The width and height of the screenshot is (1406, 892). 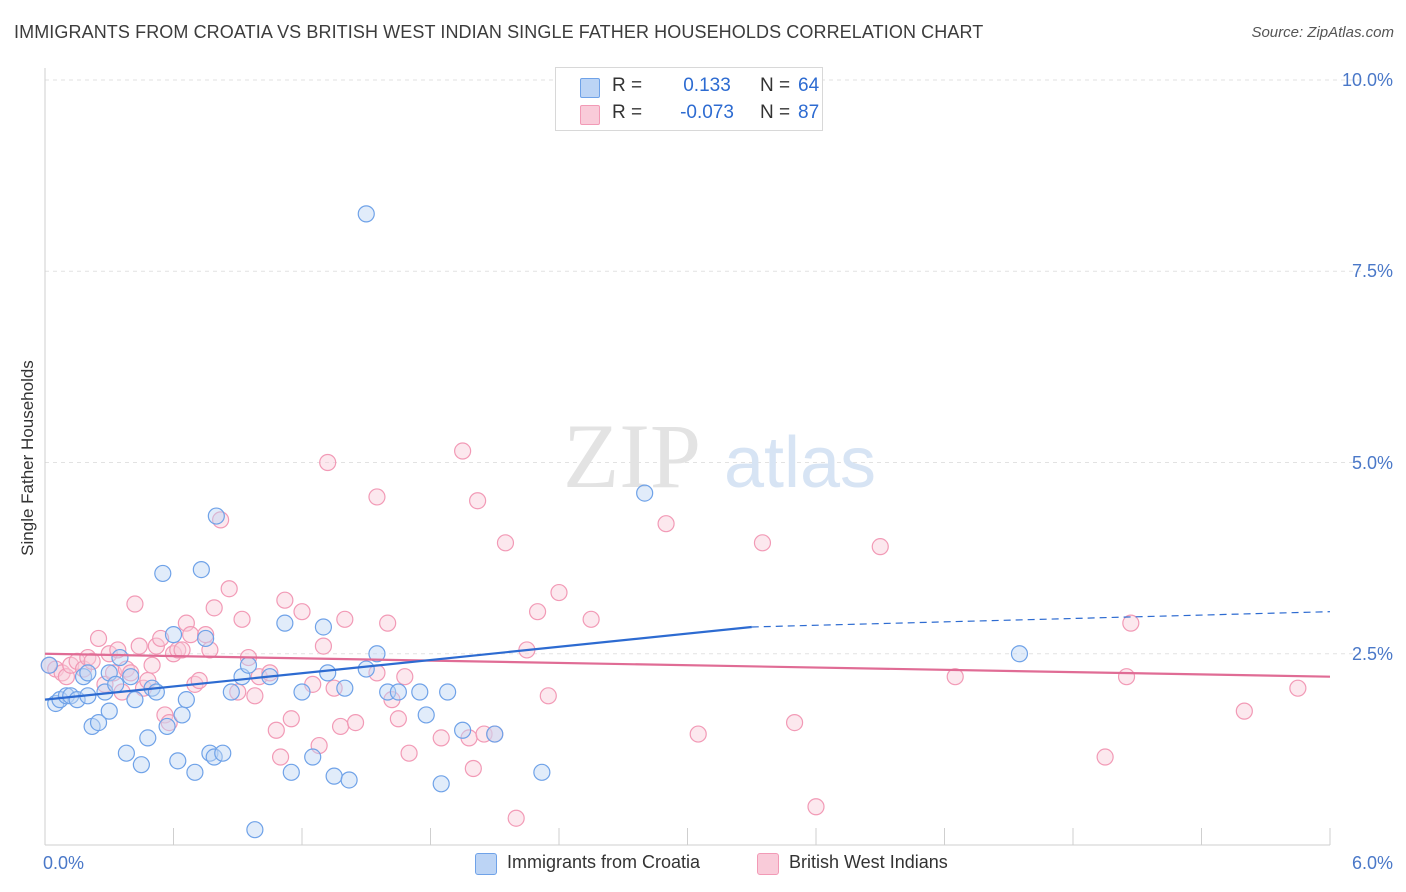 What do you see at coordinates (604, 862) in the screenshot?
I see `legend-label-croatia: Immigrants from Croatia` at bounding box center [604, 862].